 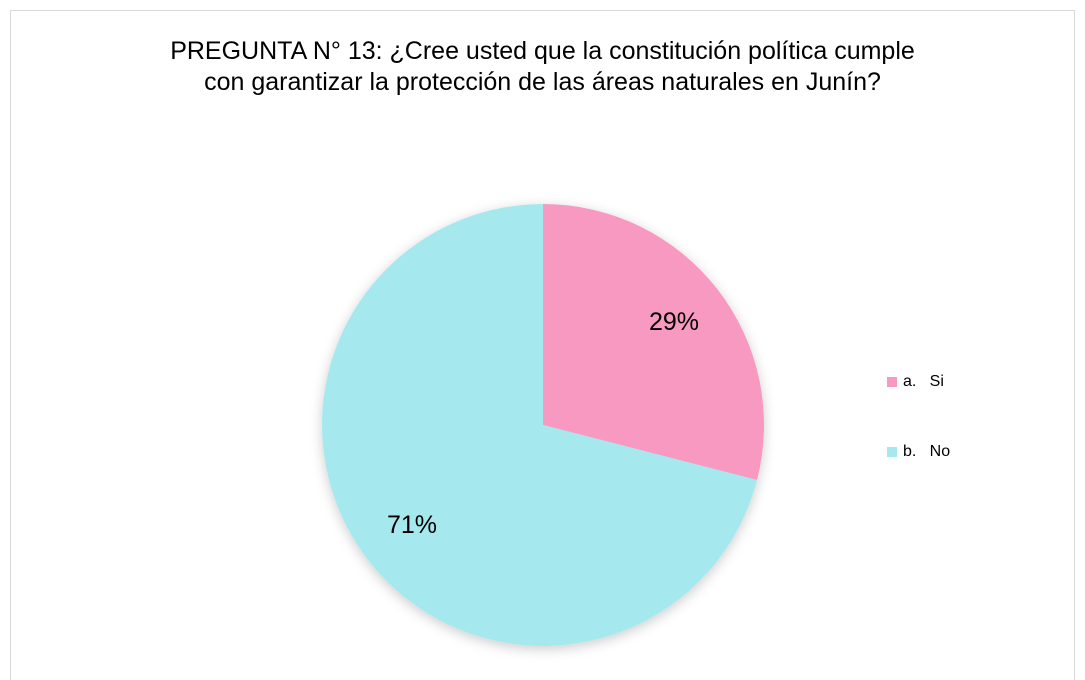 I want to click on legend-label: a. Si, so click(x=923, y=381).